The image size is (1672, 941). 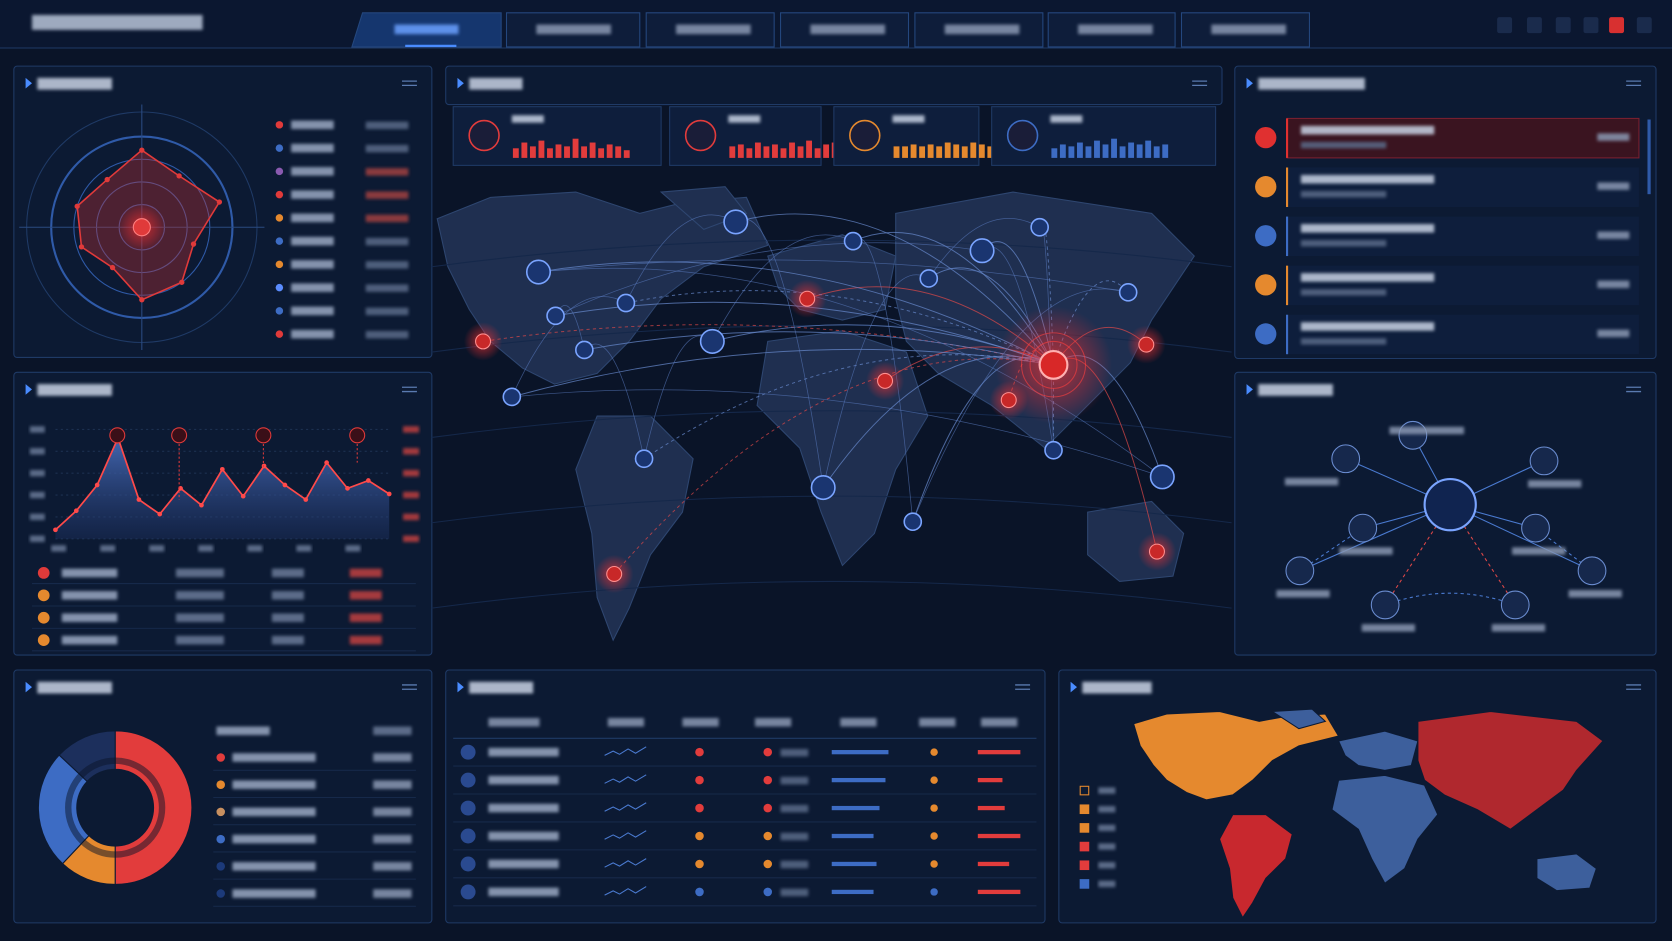 I want to click on scrollbar, so click(x=1649, y=157).